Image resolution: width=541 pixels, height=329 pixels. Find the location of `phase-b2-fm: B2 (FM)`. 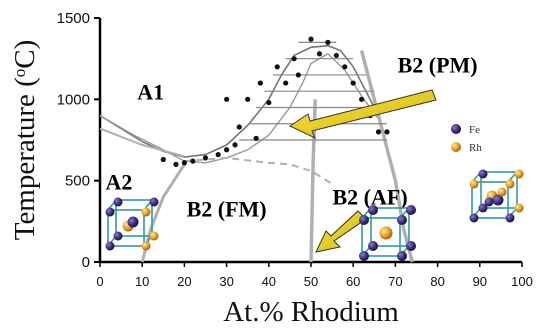

phase-b2-fm: B2 (FM) is located at coordinates (227, 208).